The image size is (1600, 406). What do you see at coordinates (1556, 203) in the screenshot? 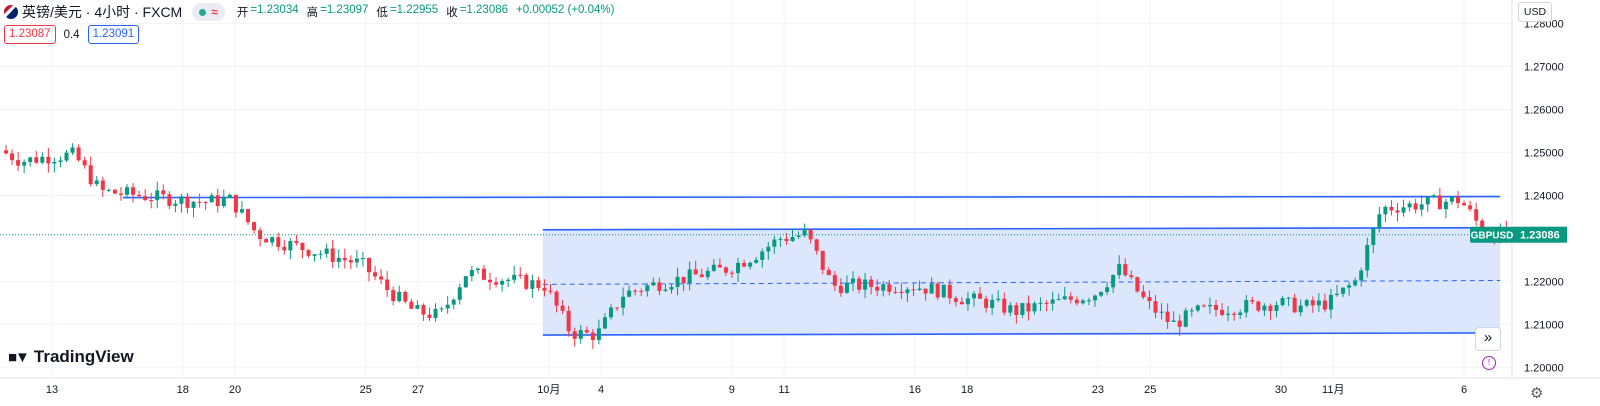
I see `price-axis-bg` at bounding box center [1556, 203].